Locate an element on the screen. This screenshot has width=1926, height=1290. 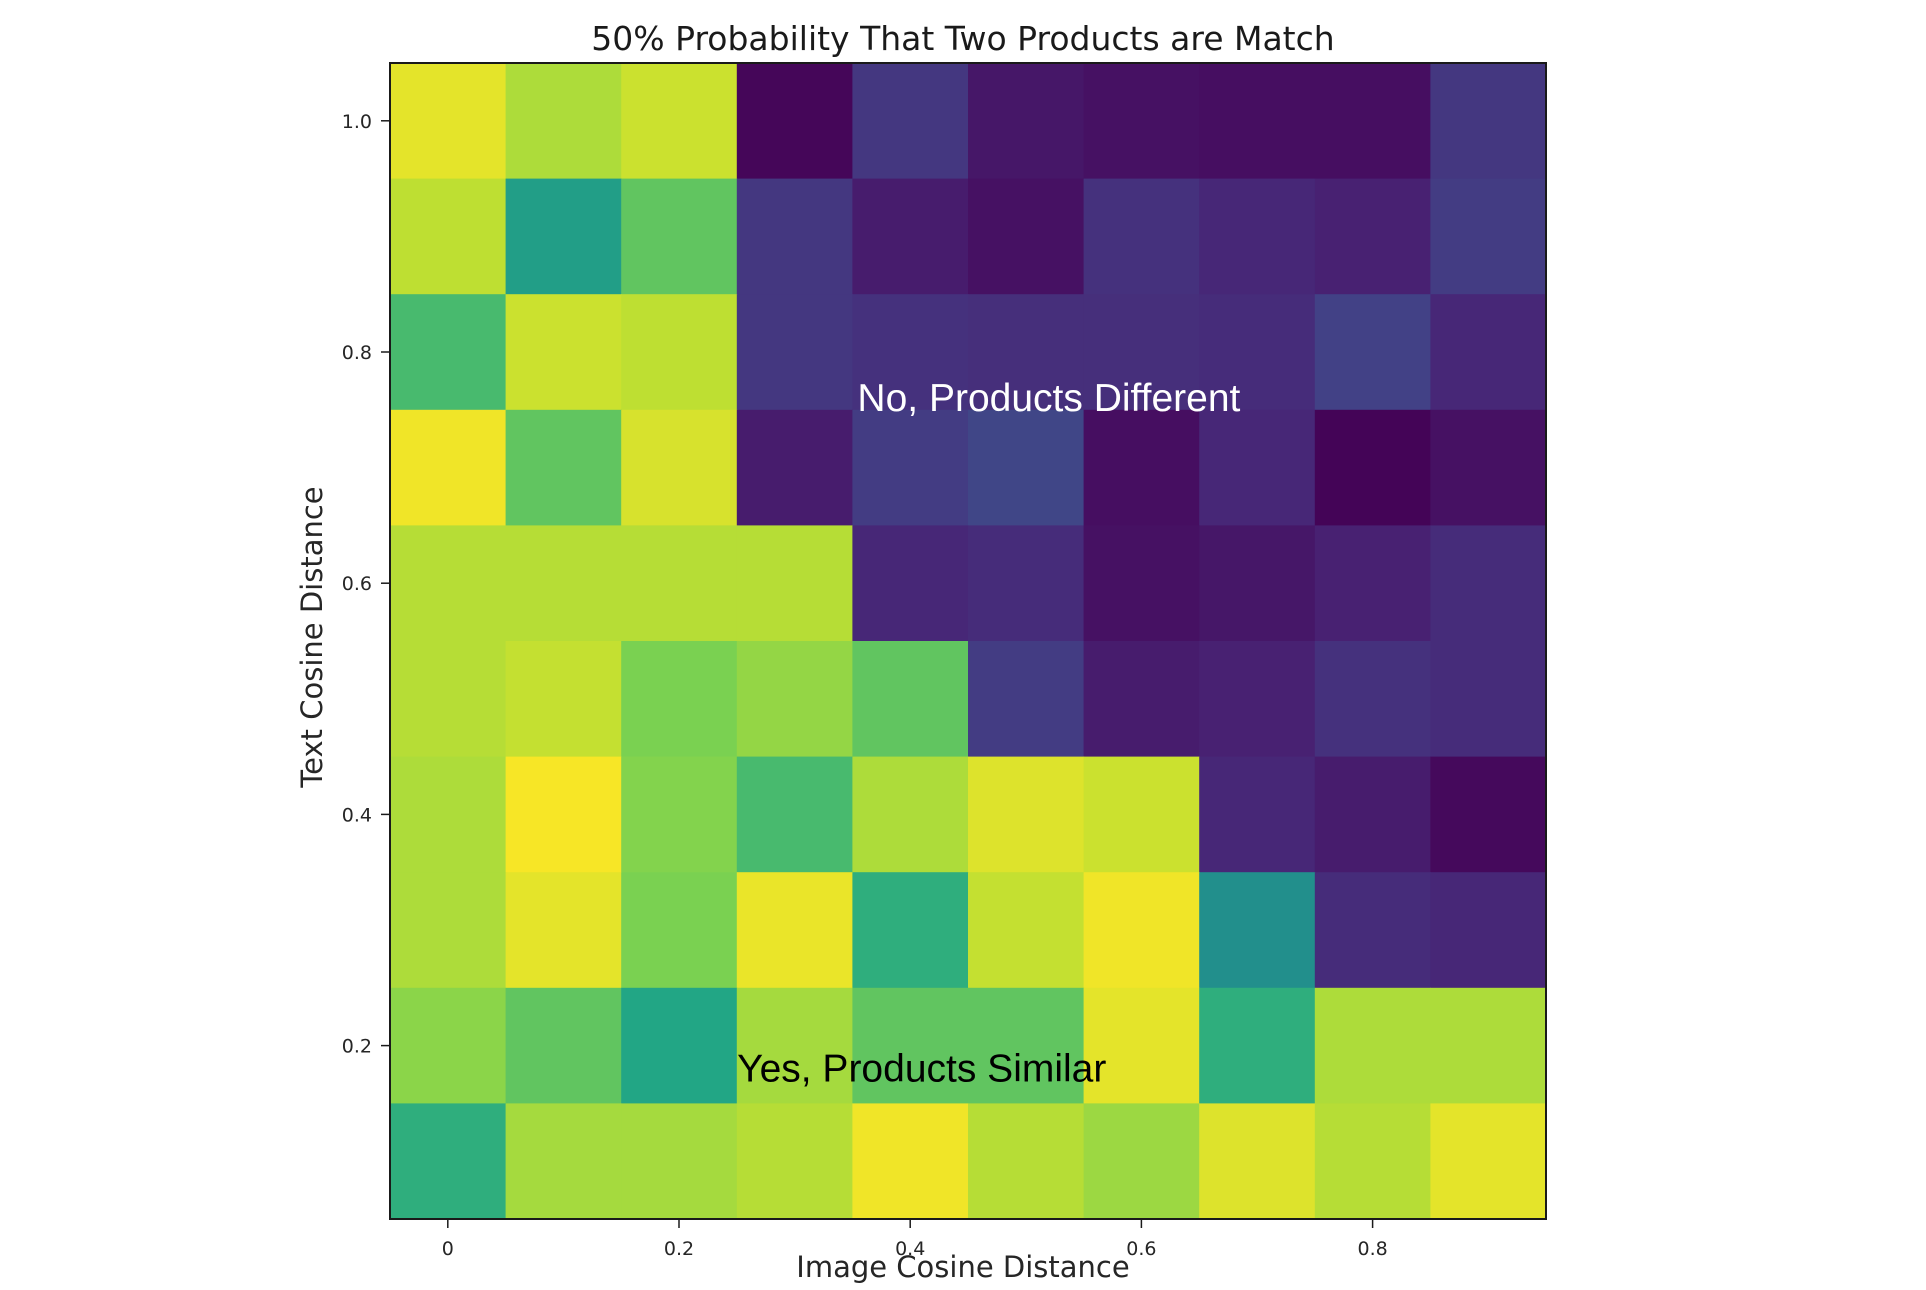
annotation-label: Yes, Products Similar is located at coordinates (921, 1069).